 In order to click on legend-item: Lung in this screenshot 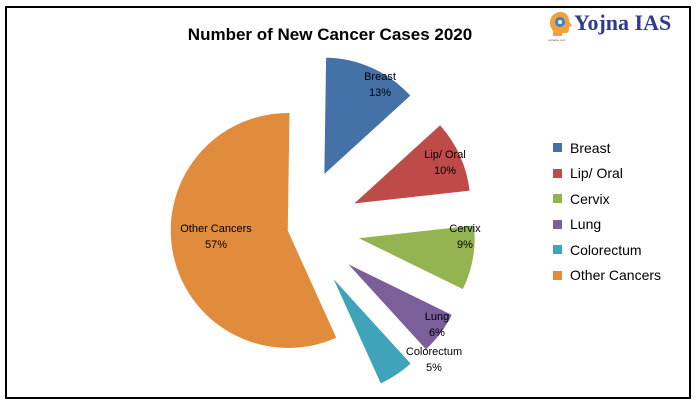, I will do `click(607, 225)`.